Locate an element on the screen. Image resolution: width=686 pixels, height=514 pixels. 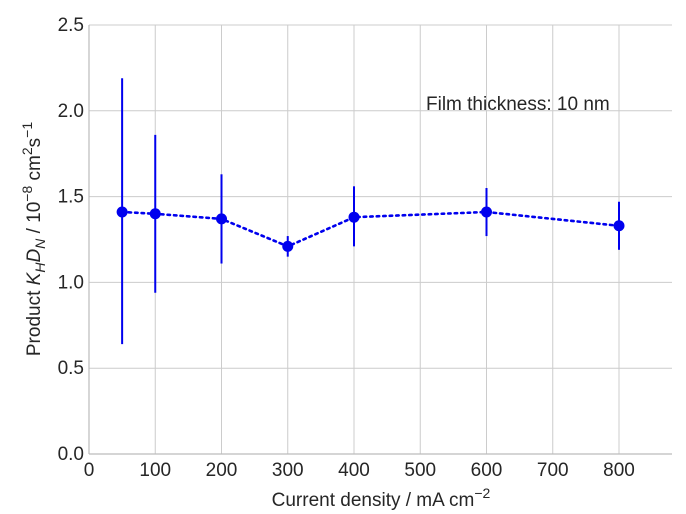
film-thickness-annotation: Film thickness: 10 nm is located at coordinates (518, 104).